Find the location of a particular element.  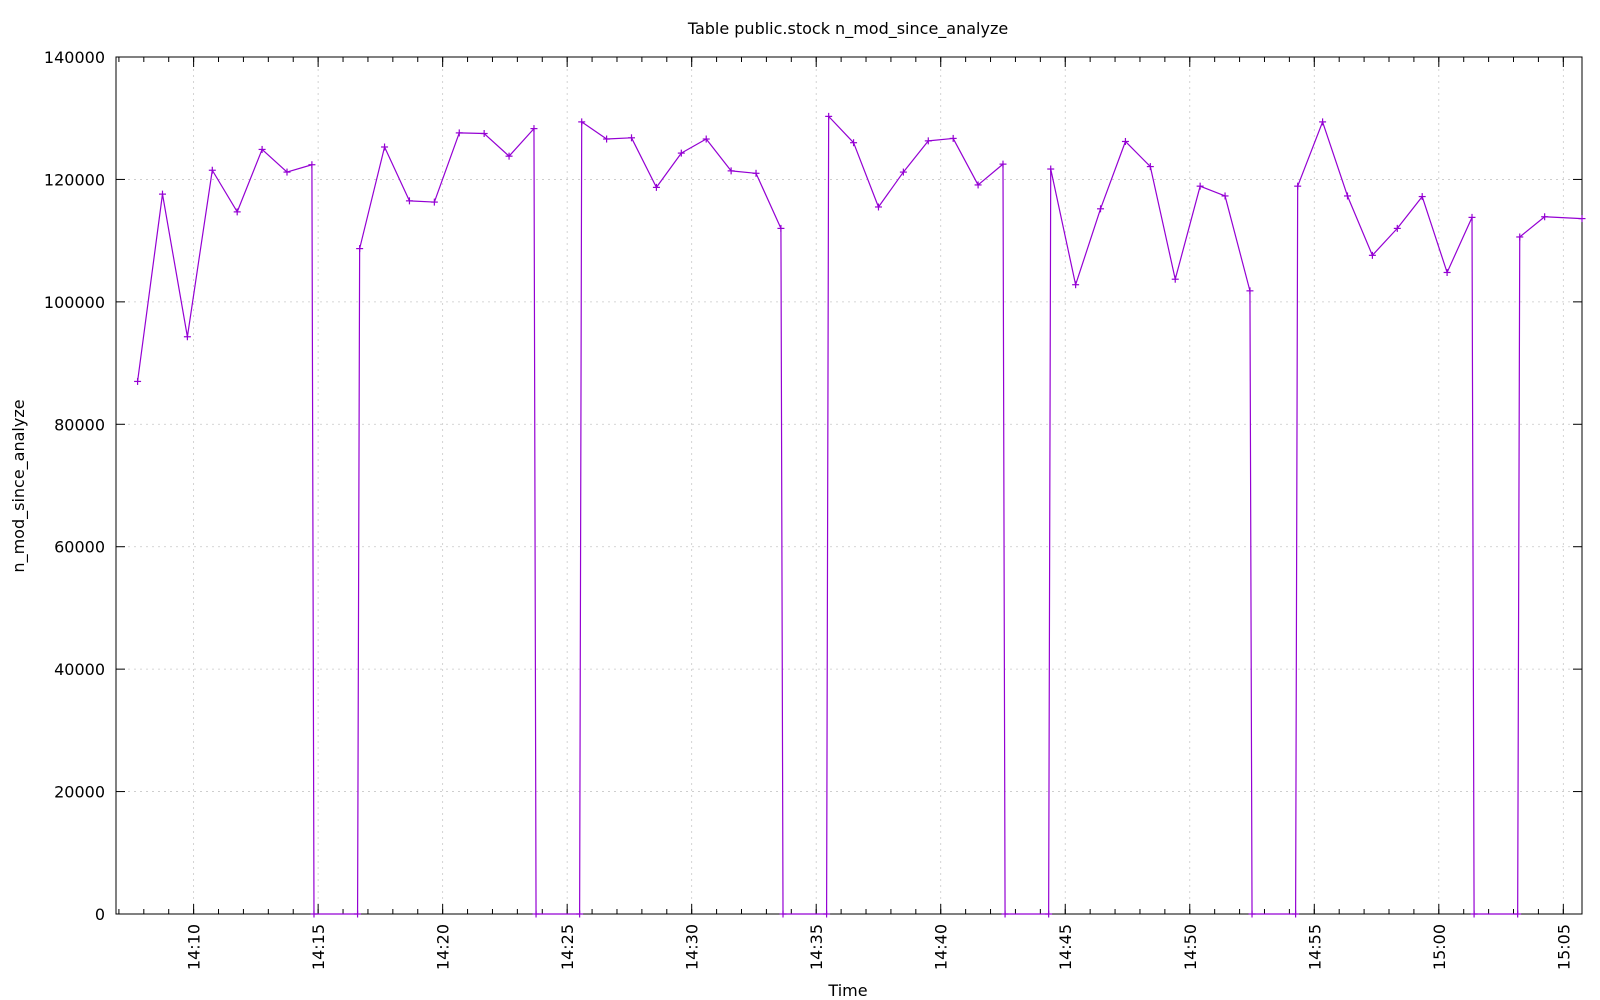

x-tick-label: 14:15 is located at coordinates (318, 947).